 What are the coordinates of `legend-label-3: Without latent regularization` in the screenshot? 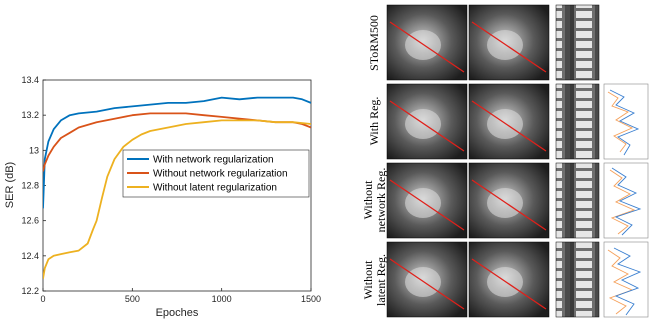 It's located at (215, 188).